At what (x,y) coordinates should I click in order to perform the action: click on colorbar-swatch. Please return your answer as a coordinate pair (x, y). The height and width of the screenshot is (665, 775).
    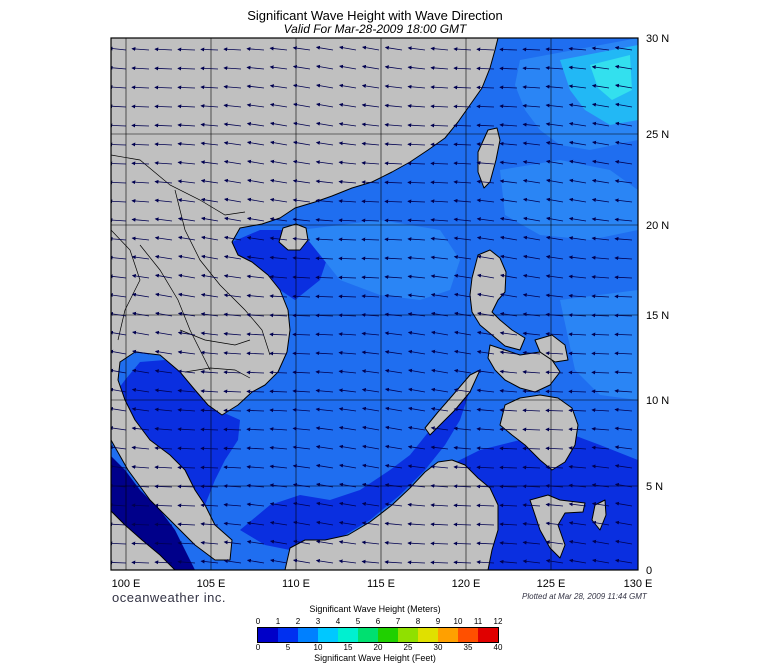
    Looking at the image, I should click on (268, 635).